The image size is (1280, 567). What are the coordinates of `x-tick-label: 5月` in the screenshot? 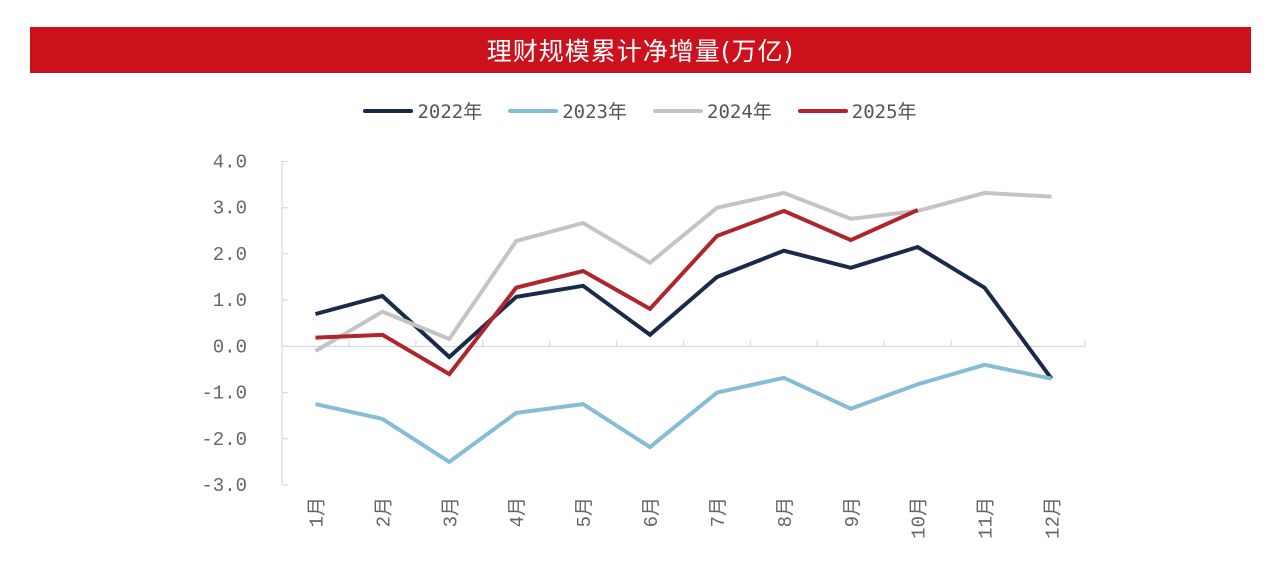 It's located at (585, 512).